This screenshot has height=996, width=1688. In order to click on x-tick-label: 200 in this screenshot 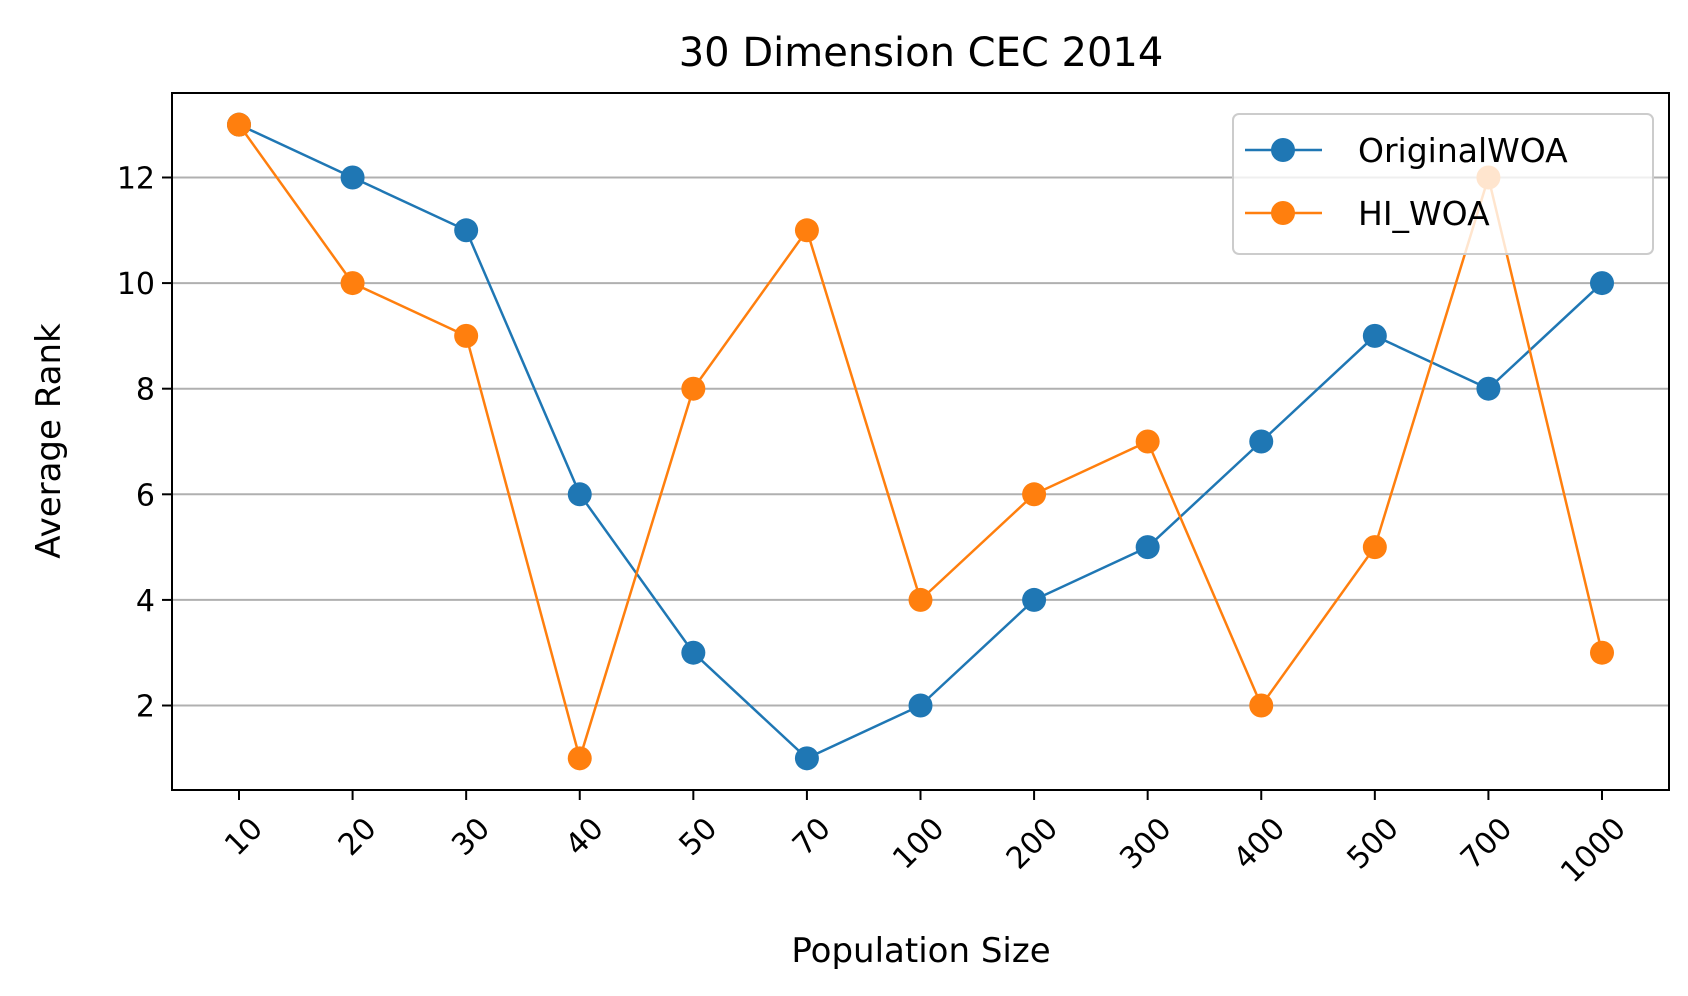, I will do `click(1032, 843)`.